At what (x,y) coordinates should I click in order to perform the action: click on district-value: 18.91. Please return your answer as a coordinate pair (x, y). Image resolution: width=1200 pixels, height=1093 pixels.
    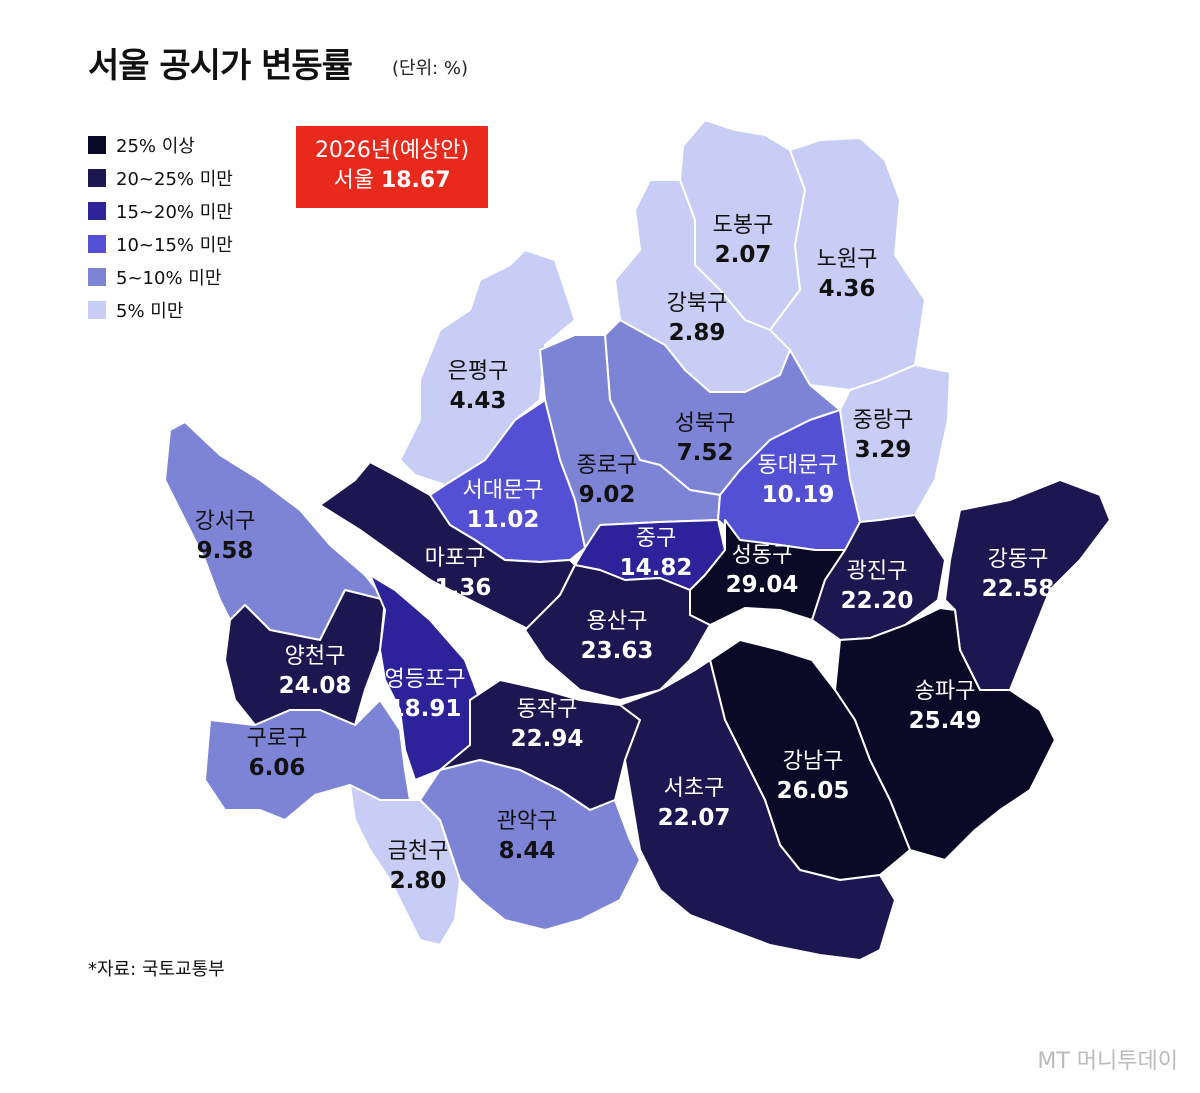
    Looking at the image, I should click on (425, 709).